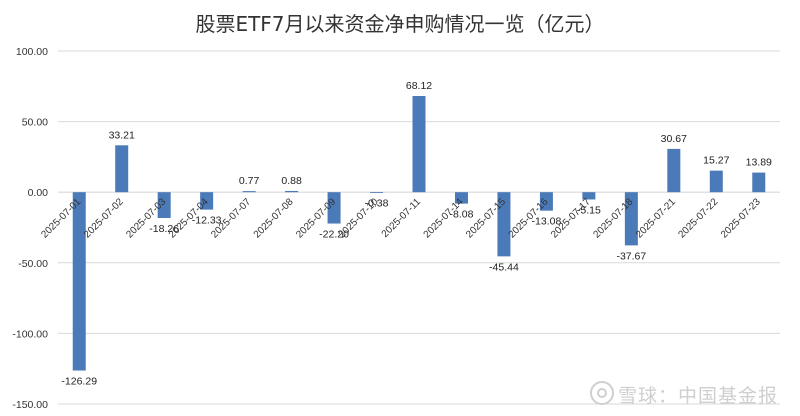 The image size is (800, 416). I want to click on y-tick-label: -100.00, so click(30, 334).